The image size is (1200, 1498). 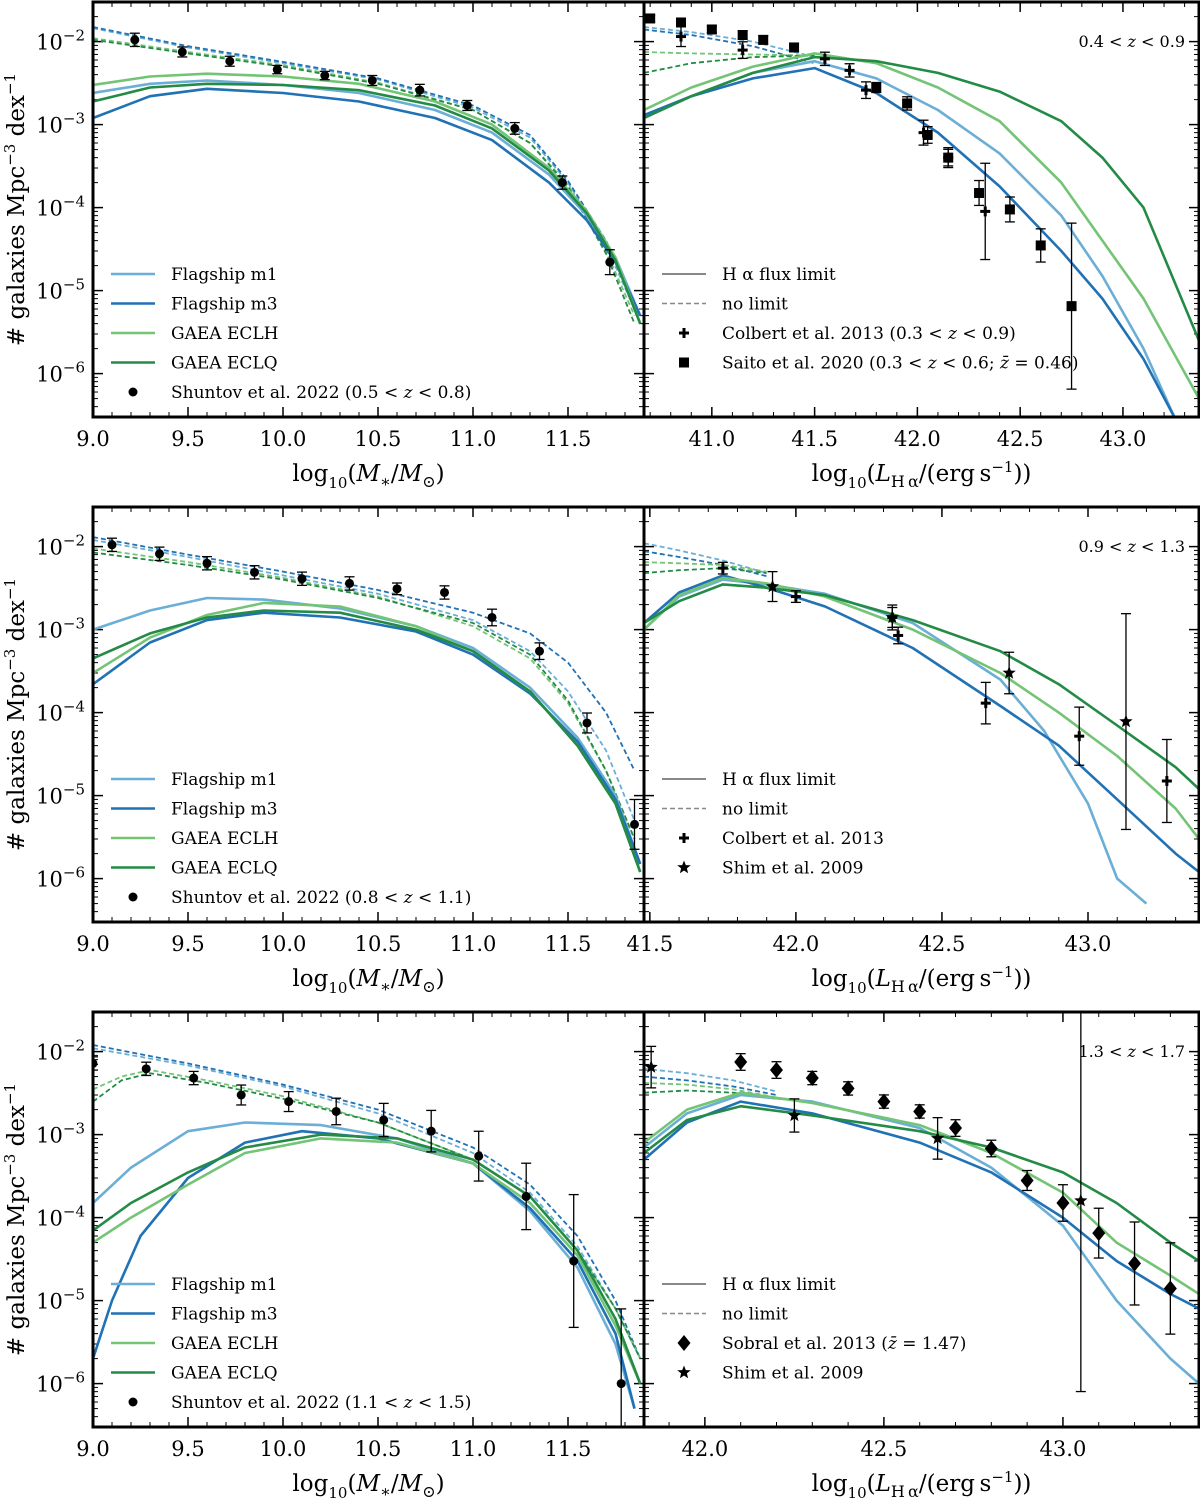 What do you see at coordinates (15, 714) in the screenshot?
I see `y-axis-label: # galaxies Mpc−3 dex−1` at bounding box center [15, 714].